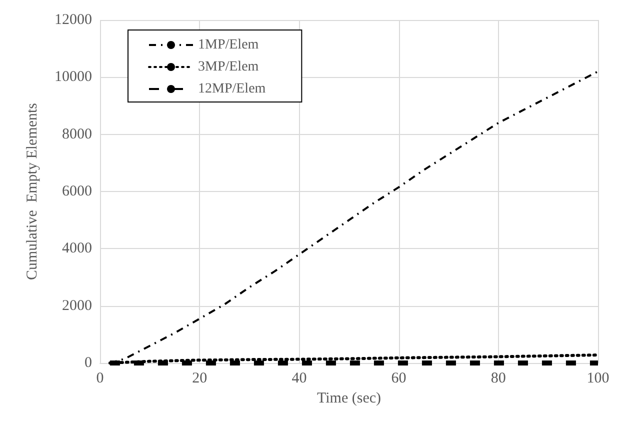 This screenshot has width=622, height=421. What do you see at coordinates (77, 306) in the screenshot?
I see `y-tick-label: 2000` at bounding box center [77, 306].